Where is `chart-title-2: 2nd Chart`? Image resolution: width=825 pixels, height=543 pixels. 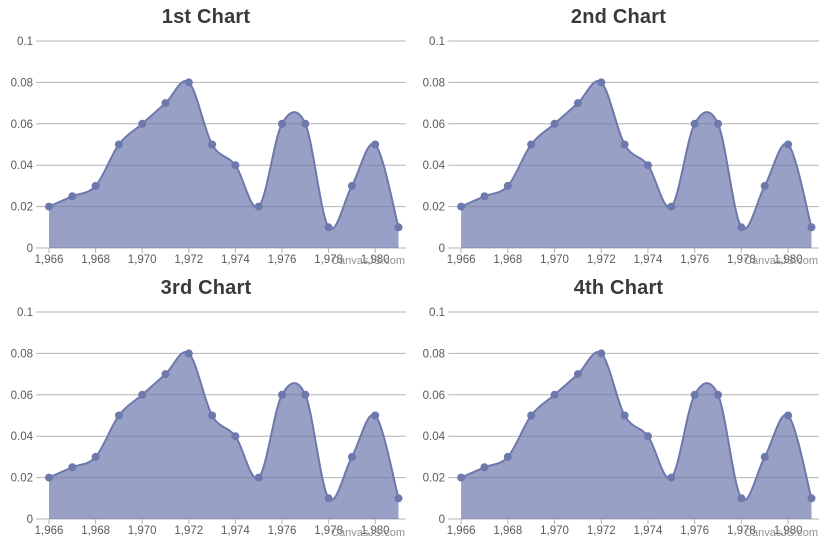
chart-title-2: 2nd Chart is located at coordinates (618, 17).